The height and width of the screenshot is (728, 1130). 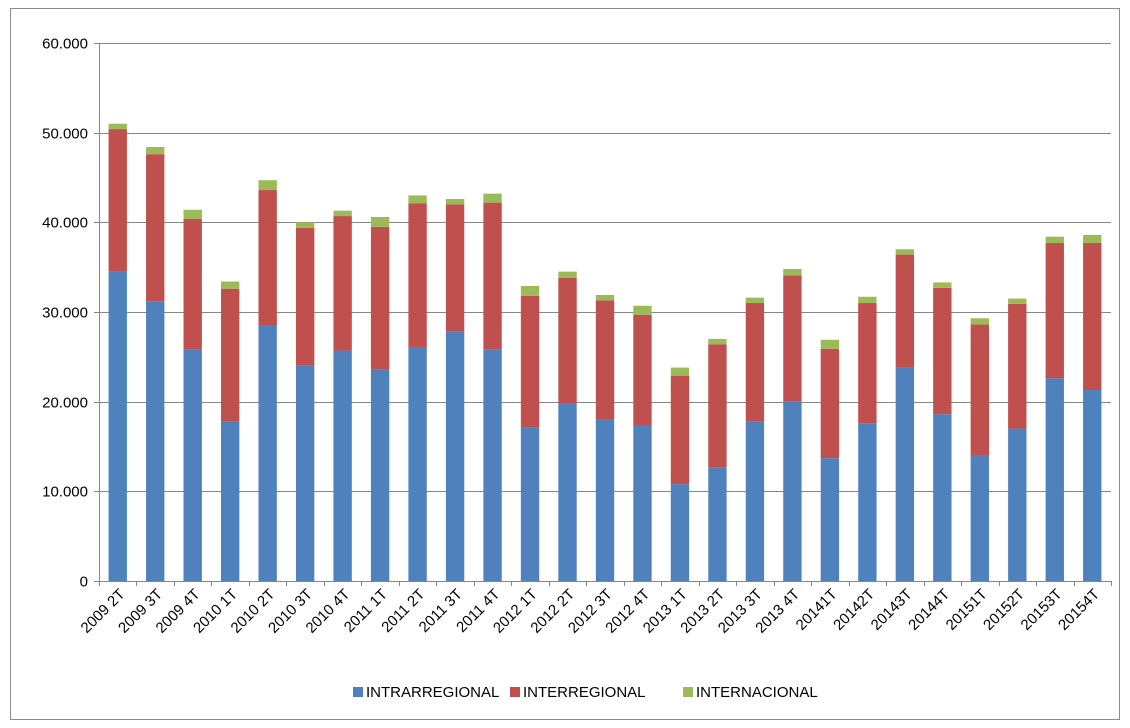 I want to click on x-tick-label: 20143T, so click(x=892, y=610).